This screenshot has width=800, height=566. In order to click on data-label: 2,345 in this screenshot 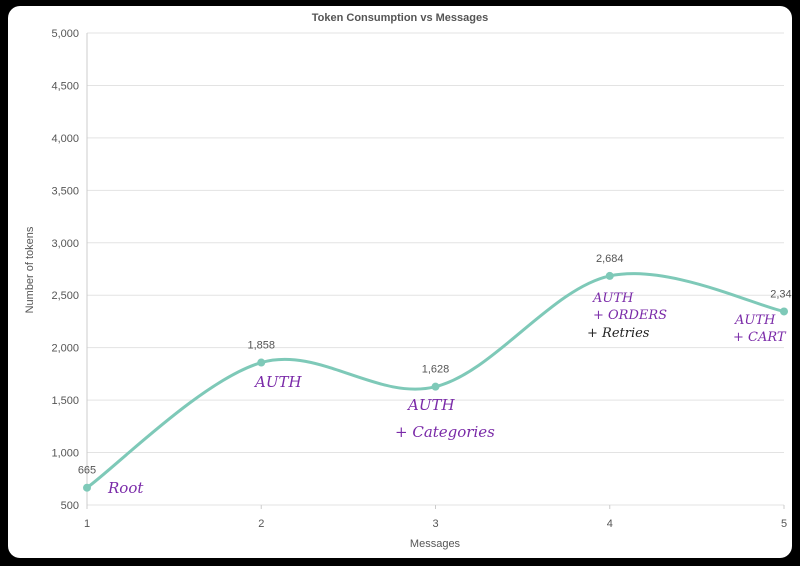, I will do `click(784, 294)`.